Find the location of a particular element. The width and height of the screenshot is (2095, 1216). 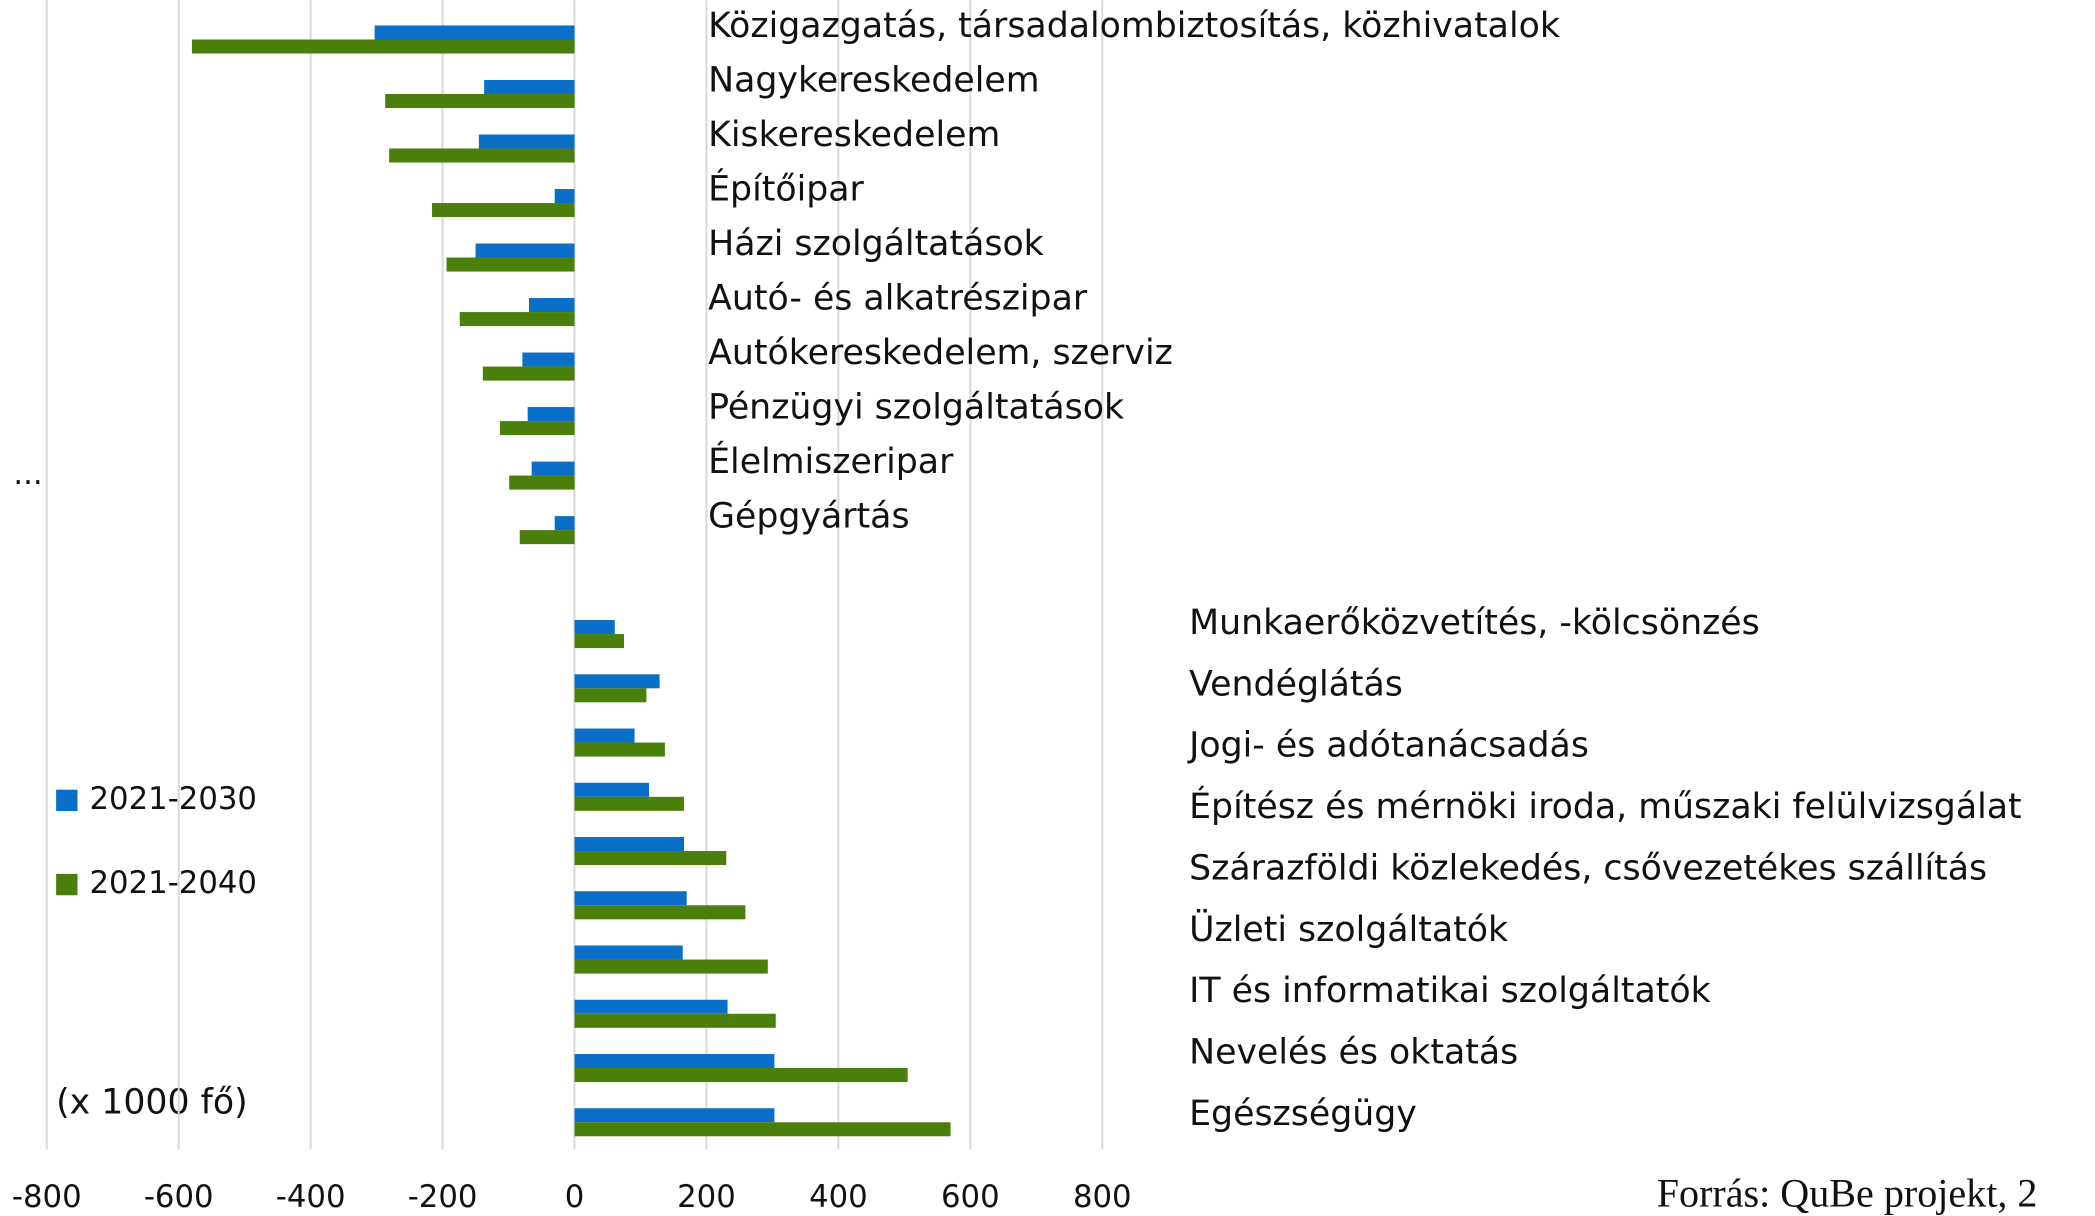

category-label: Autó- és alkatrészipar is located at coordinates (898, 298).